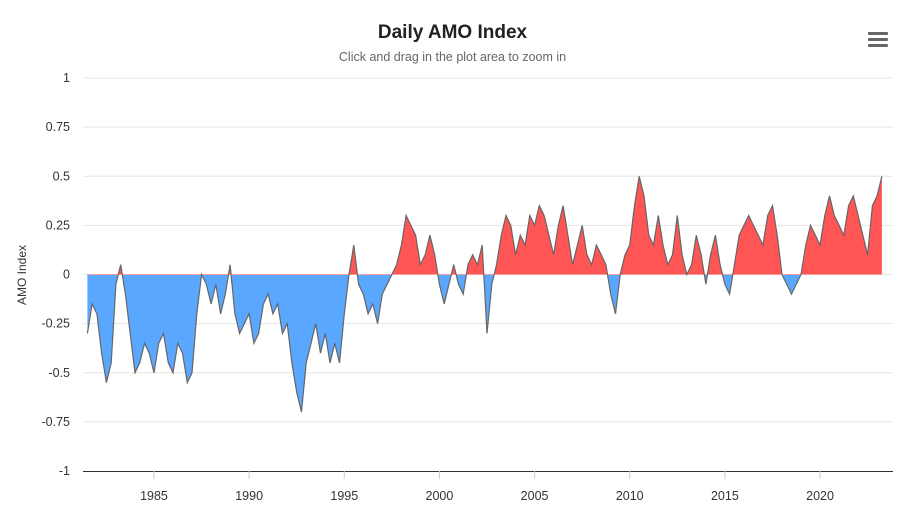  What do you see at coordinates (59, 373) in the screenshot?
I see `y-tick-label: -0.5` at bounding box center [59, 373].